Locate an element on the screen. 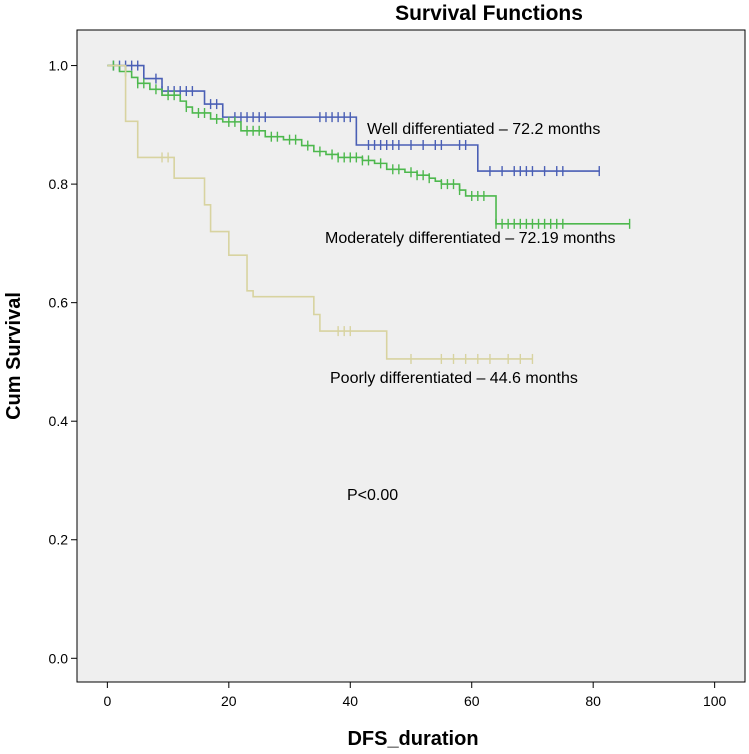 Image resolution: width=749 pixels, height=754 pixels. x-axis: 0 20 40 60 80 100 is located at coordinates (415, 695).